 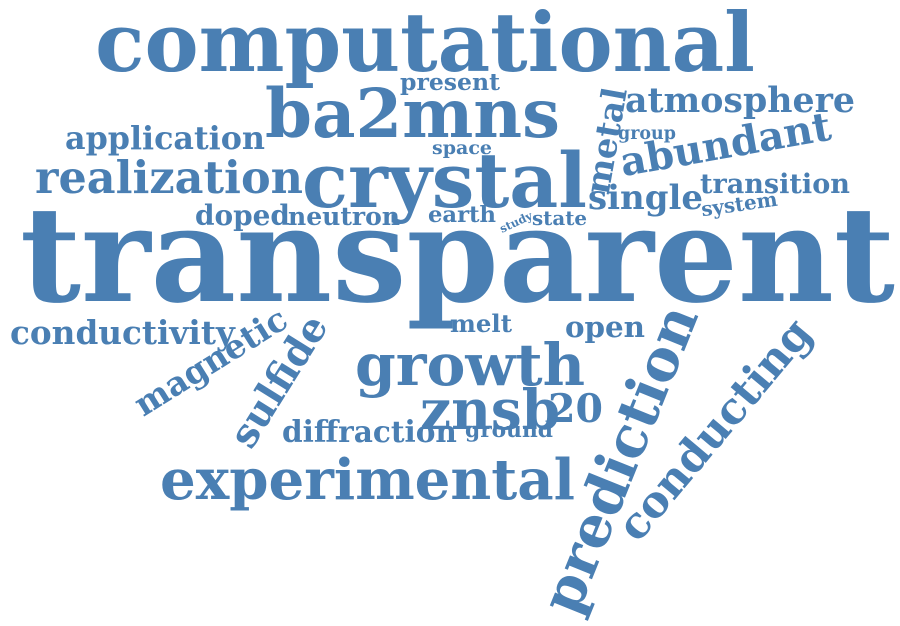 I want to click on word-ground: ground, so click(x=509, y=431).